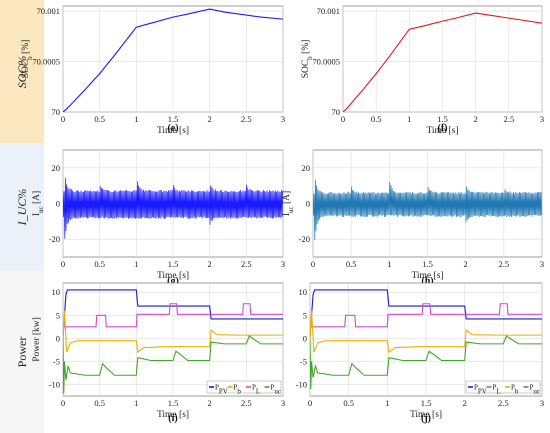 Image resolution: width=550 pixels, height=433 pixels. I want to click on legend-j: PPV PL Pb Puc, so click(503, 388).